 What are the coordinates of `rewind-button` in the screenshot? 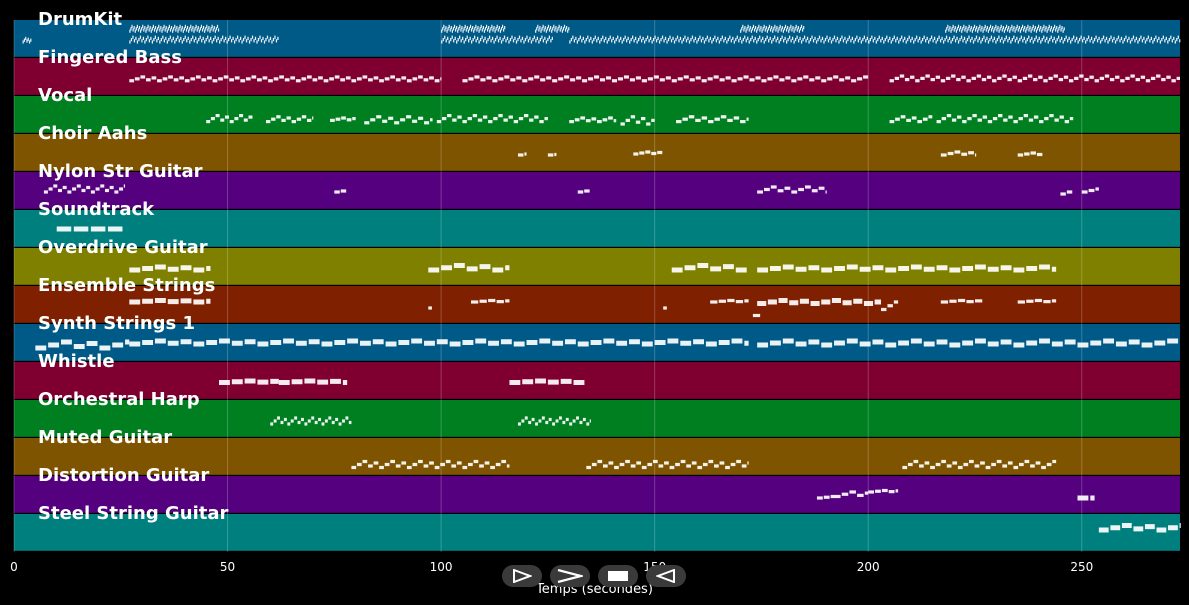 It's located at (666, 576).